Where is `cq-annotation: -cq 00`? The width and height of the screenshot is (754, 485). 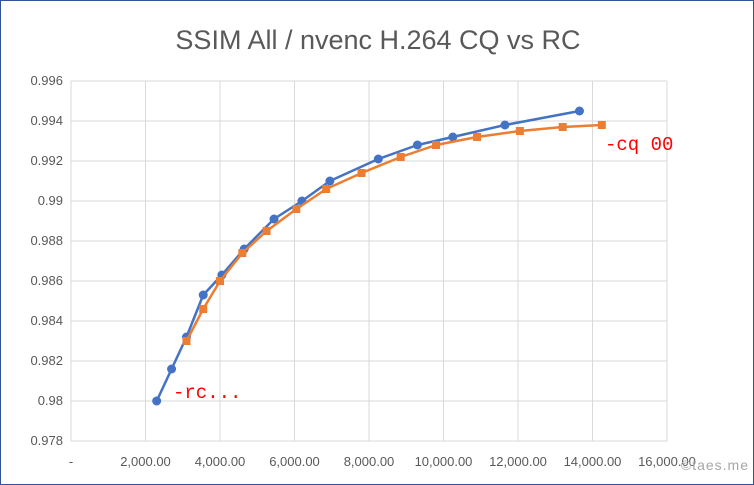 cq-annotation: -cq 00 is located at coordinates (639, 145).